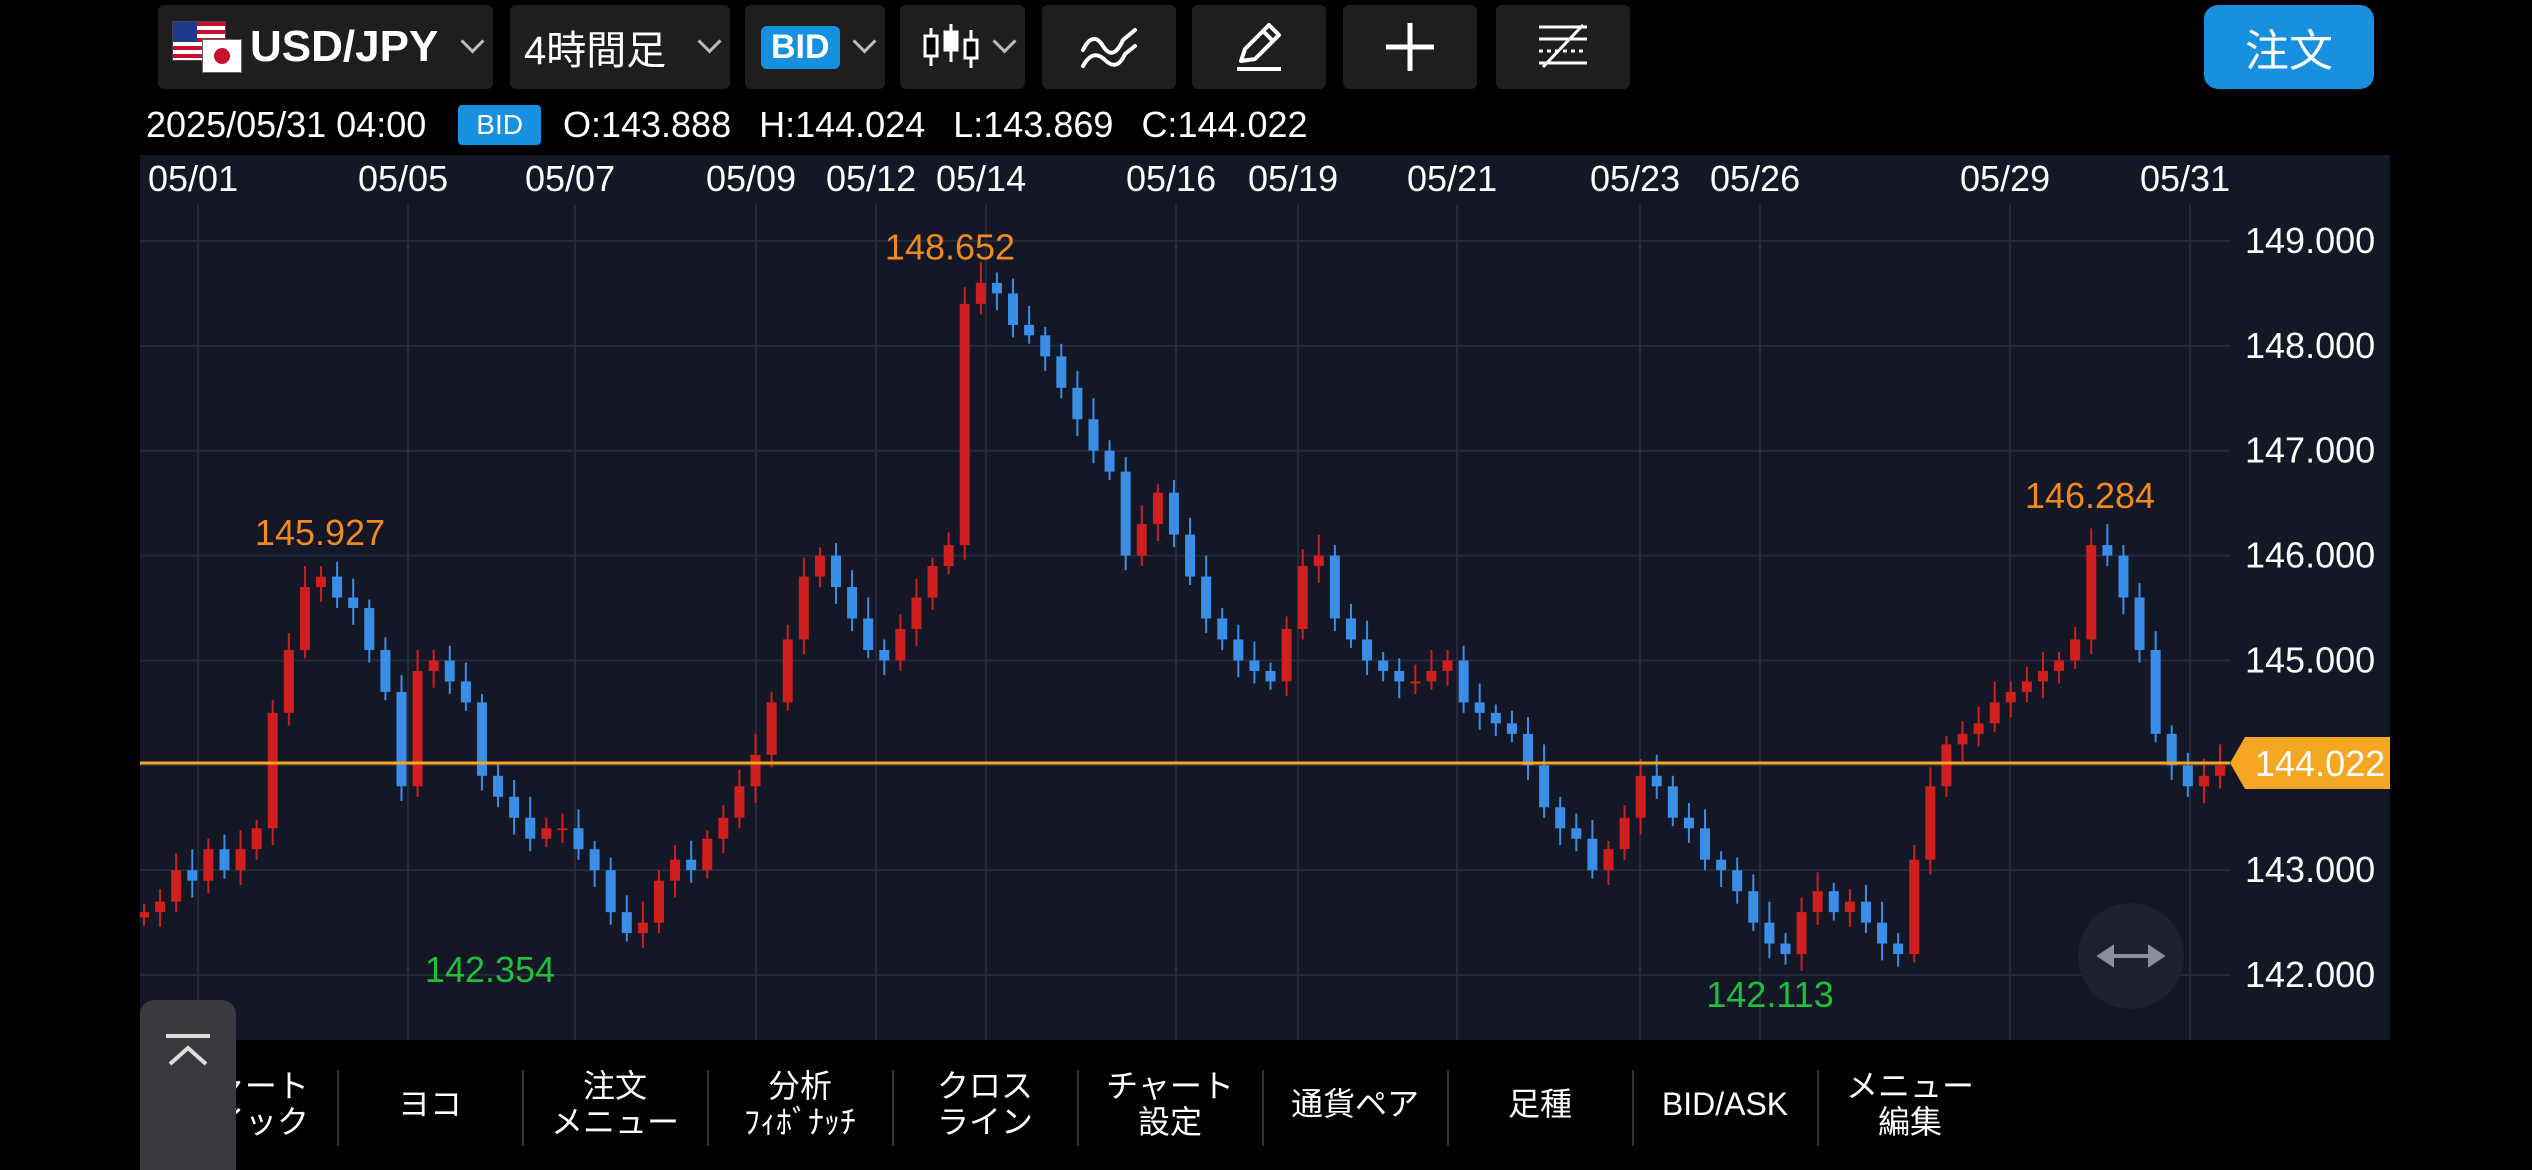  I want to click on top-toolbar: USD/JPY 4時間足 BID 注文, so click(1266, 47).